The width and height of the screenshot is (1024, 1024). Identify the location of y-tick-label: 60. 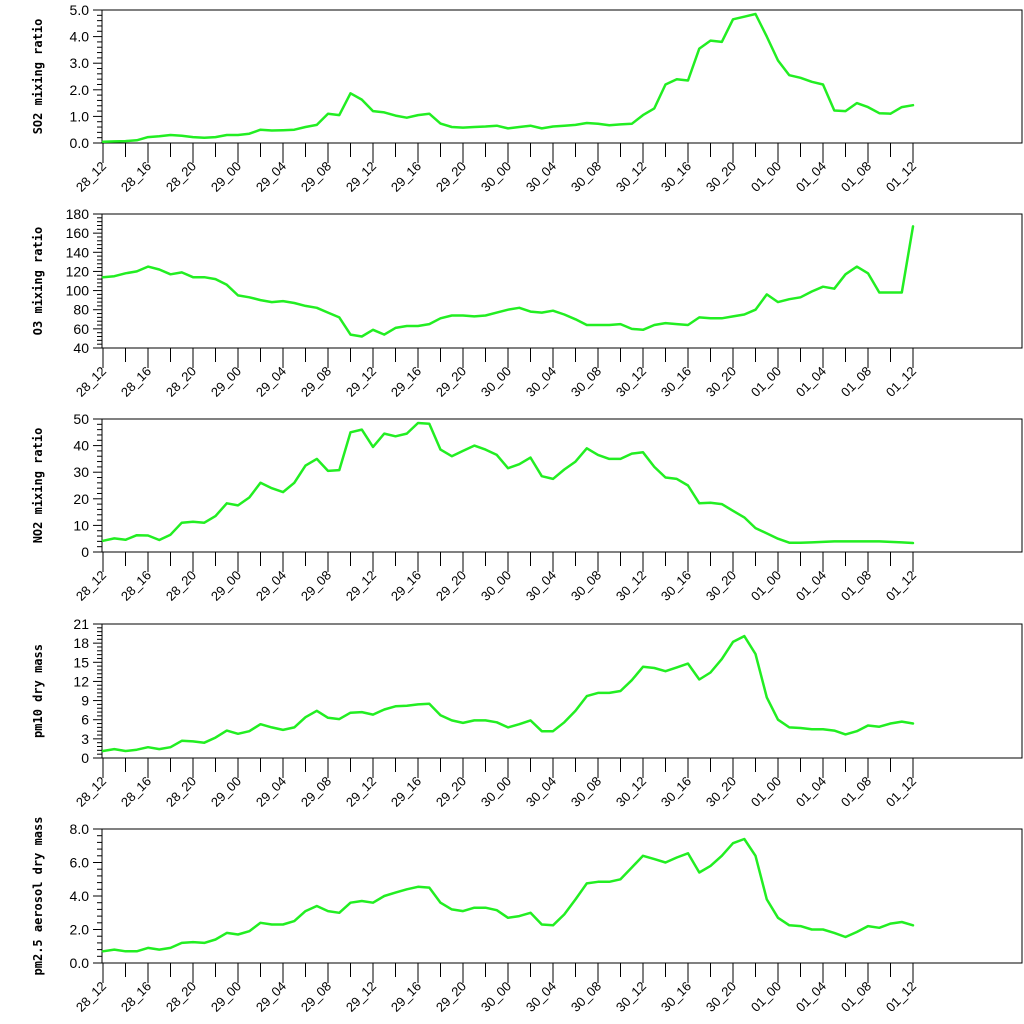
(81, 329).